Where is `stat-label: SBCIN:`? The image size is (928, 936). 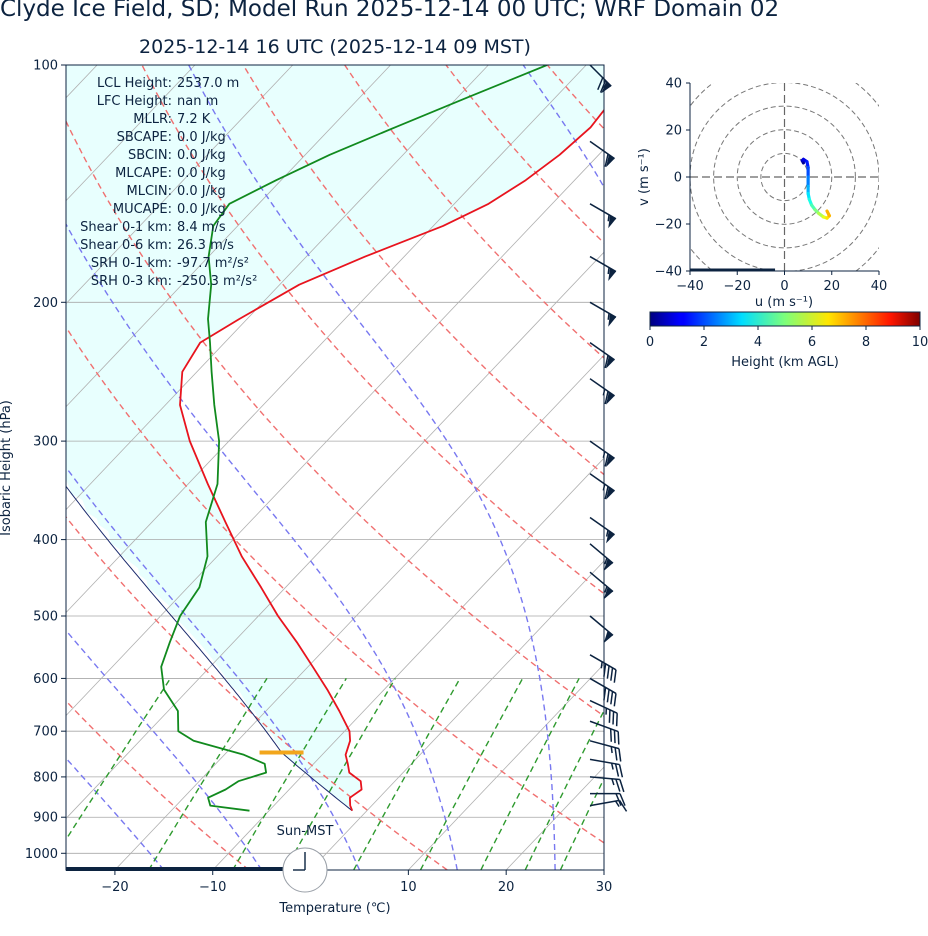 stat-label: SBCIN: is located at coordinates (150, 155).